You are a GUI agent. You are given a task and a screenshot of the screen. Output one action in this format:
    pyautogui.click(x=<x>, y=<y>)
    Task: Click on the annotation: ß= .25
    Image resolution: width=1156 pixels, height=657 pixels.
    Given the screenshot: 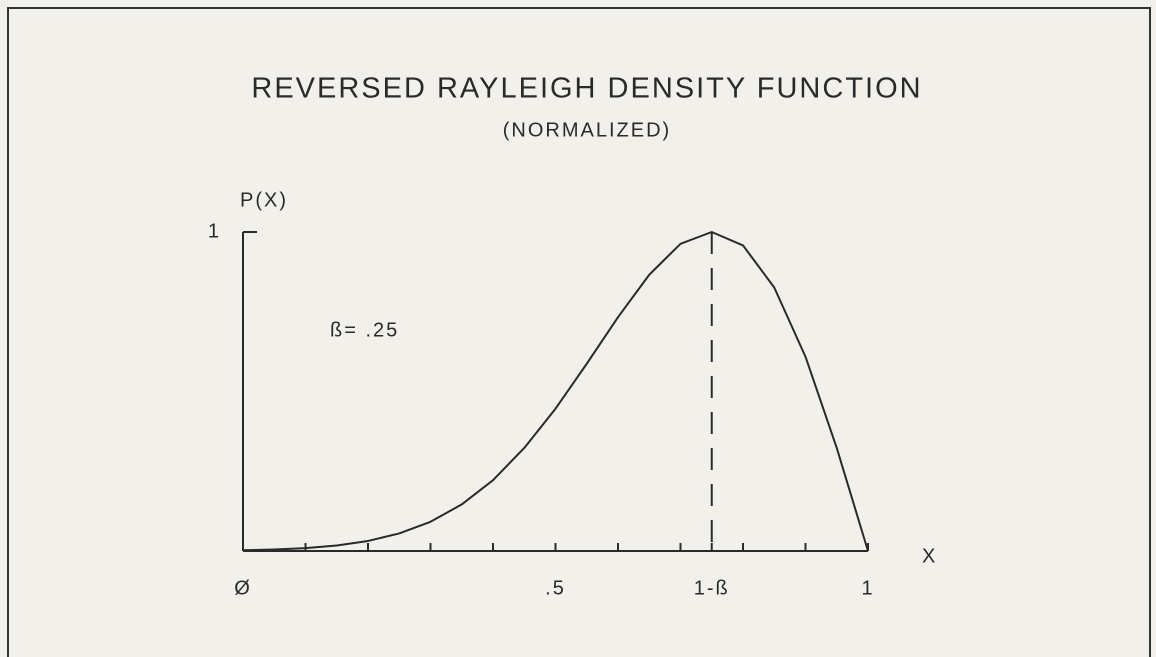 What is the action you would take?
    pyautogui.click(x=364, y=330)
    